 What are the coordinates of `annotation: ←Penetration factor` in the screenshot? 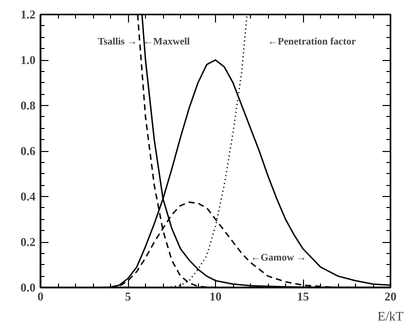 It's located at (312, 42).